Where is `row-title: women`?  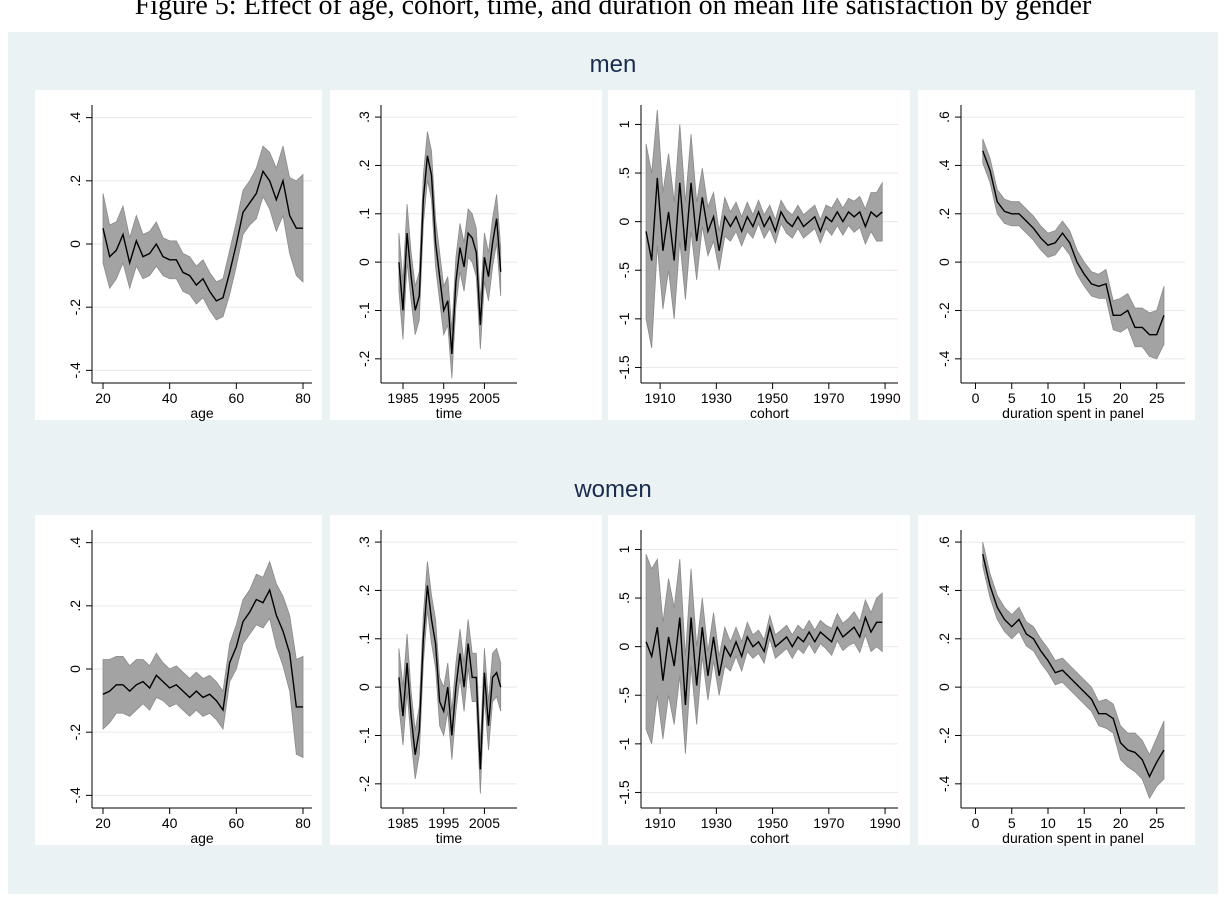
row-title: women is located at coordinates (612, 489).